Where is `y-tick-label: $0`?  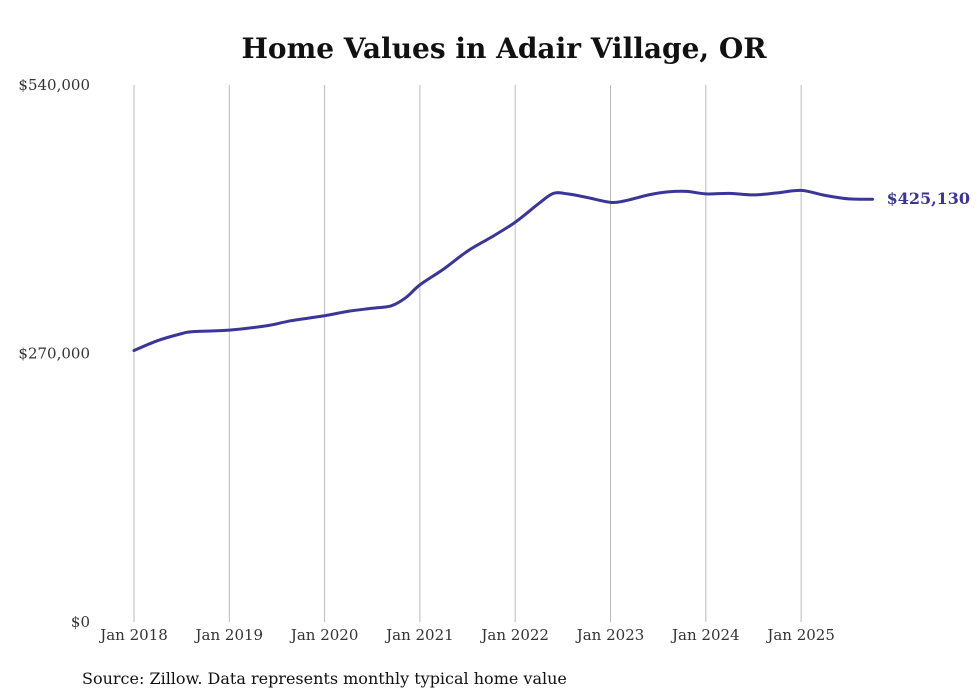
y-tick-label: $0 is located at coordinates (80, 622).